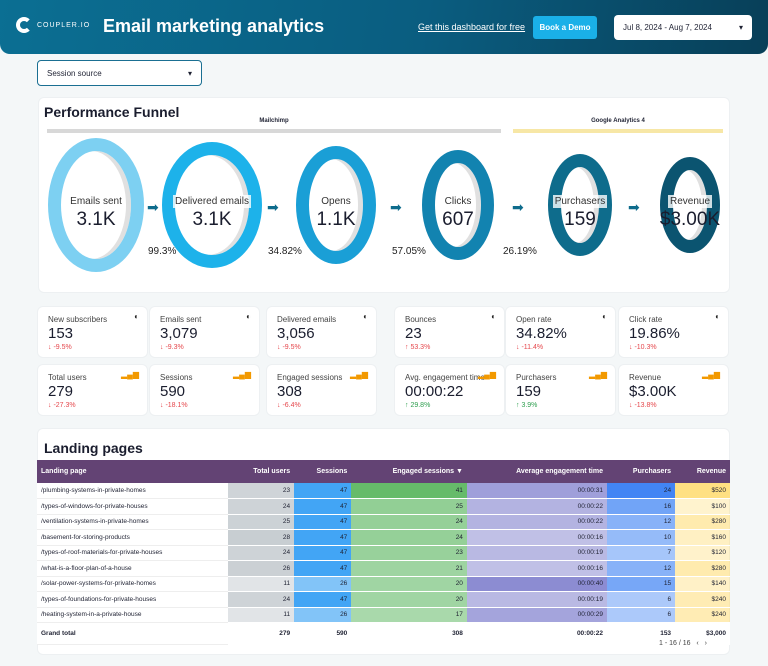 The image size is (768, 666). I want to click on funnel-stage-value: 159, so click(580, 219).